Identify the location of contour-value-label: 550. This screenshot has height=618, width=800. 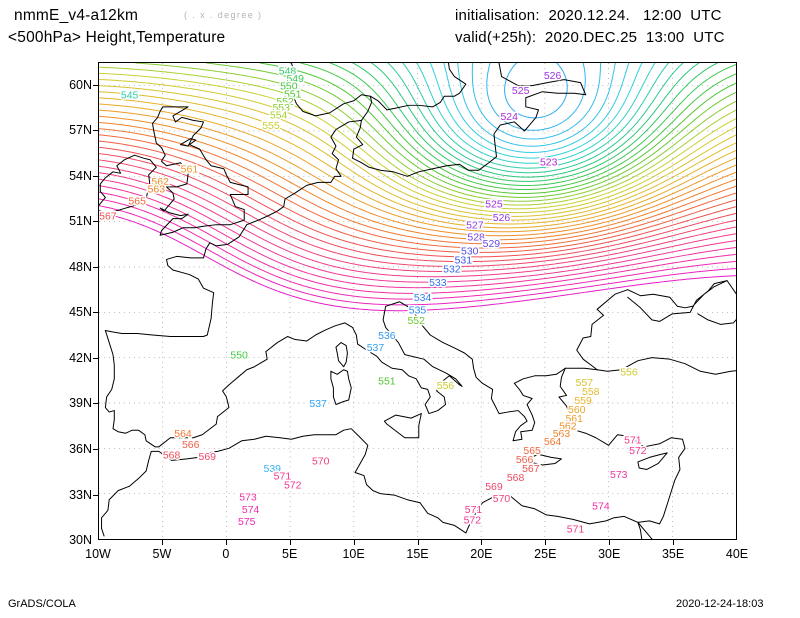
(239, 356).